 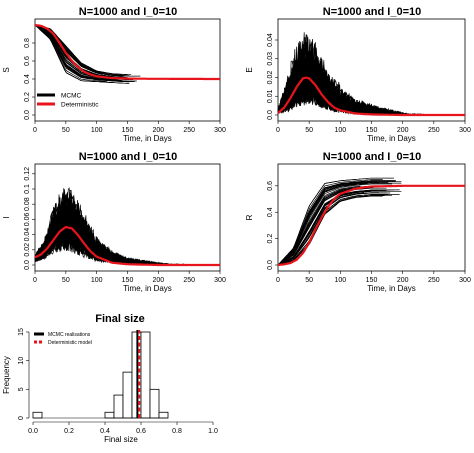 I want to click on legend-mcmc-label: MCMC, so click(x=71, y=96).